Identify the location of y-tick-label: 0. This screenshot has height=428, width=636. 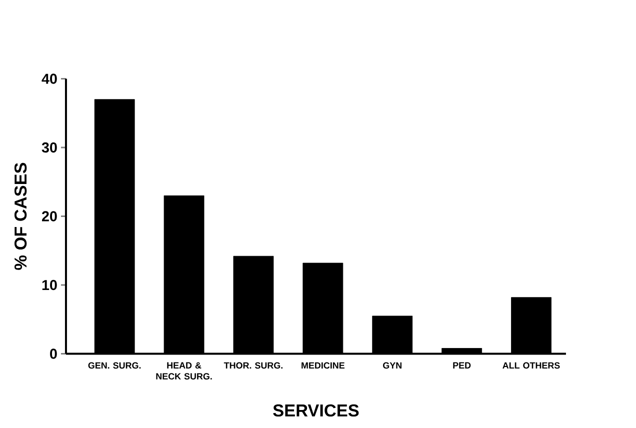
(53, 353).